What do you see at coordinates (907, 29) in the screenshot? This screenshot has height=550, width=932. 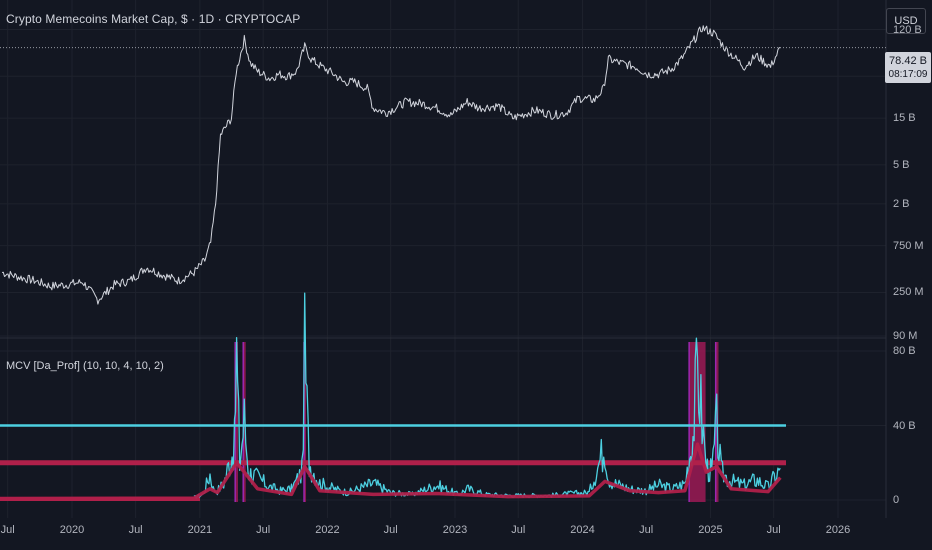 I see `price-tick-label: 120 B` at bounding box center [907, 29].